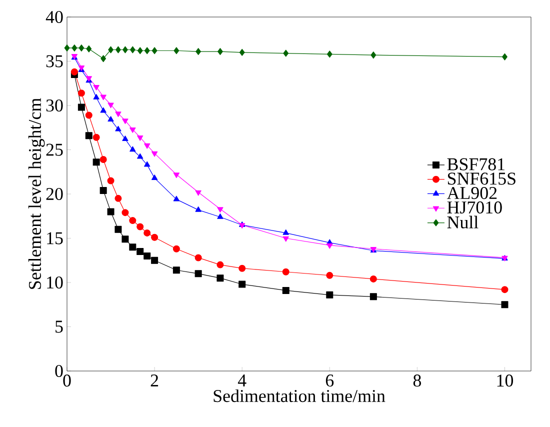 This screenshot has width=550, height=427. Describe the element at coordinates (505, 380) in the screenshot. I see `x-tick-label: 10` at that location.